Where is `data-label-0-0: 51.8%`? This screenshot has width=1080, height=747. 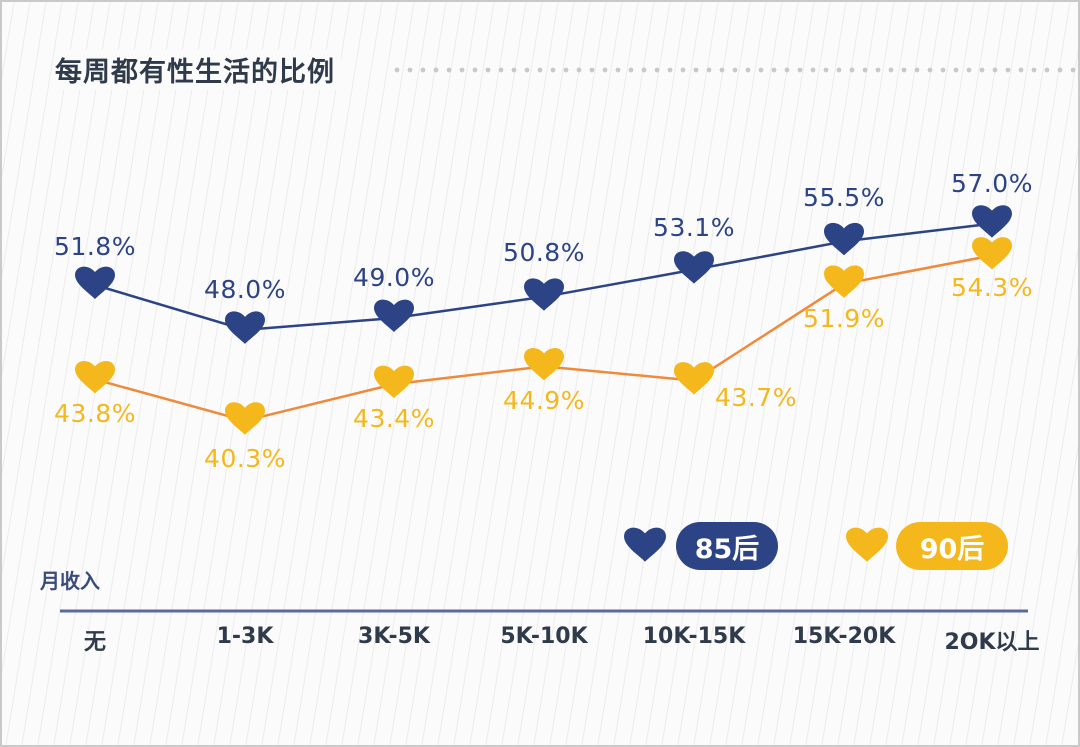
data-label-0-0: 51.8% is located at coordinates (95, 246).